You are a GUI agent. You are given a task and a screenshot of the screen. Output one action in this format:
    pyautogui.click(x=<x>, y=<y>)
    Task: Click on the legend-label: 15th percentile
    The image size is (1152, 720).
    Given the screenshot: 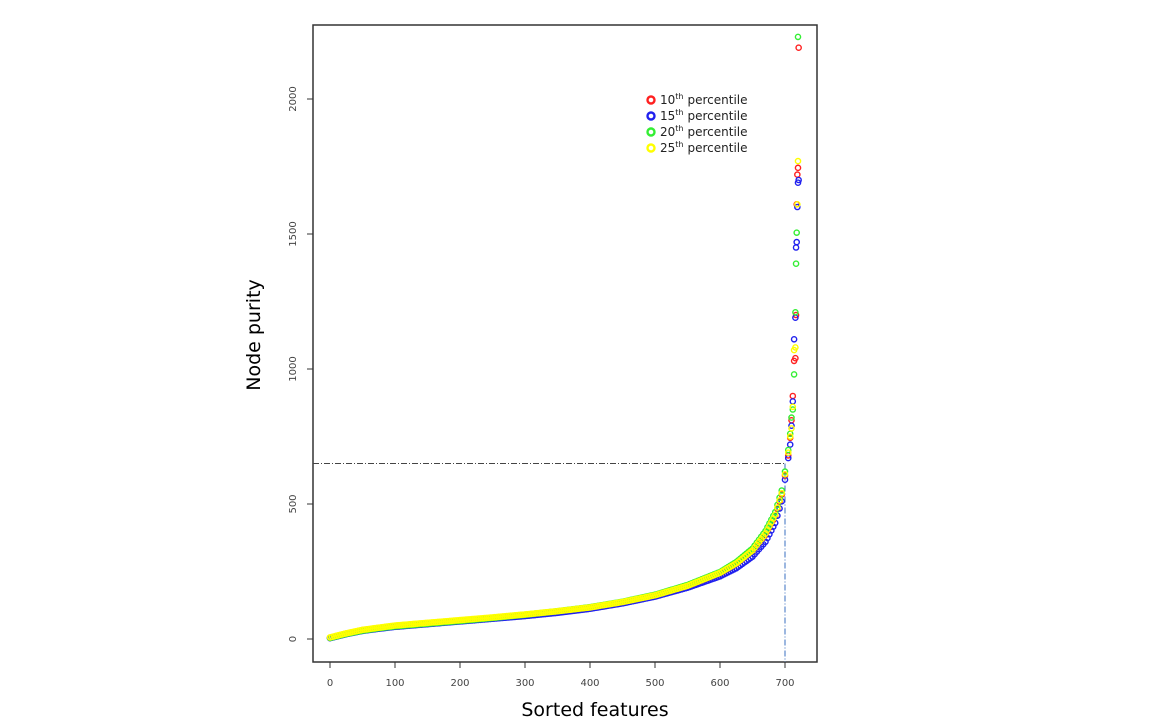 What is the action you would take?
    pyautogui.click(x=704, y=115)
    